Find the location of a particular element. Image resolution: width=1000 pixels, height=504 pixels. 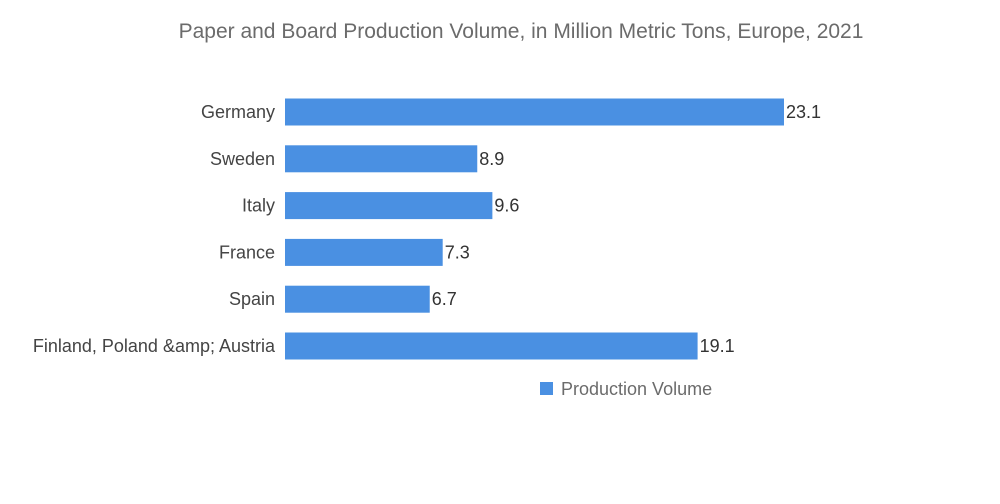

category-label-italy: Italy is located at coordinates (258, 206).